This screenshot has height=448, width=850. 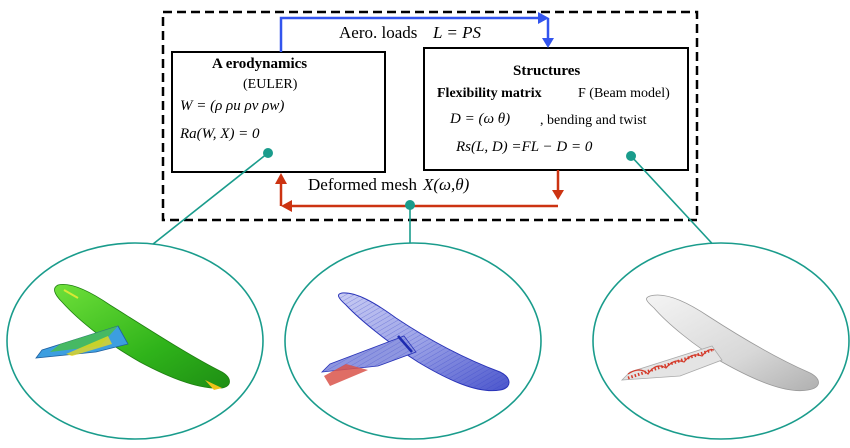 What do you see at coordinates (543, 18) in the screenshot?
I see `aero-loads-arrowhead-right` at bounding box center [543, 18].